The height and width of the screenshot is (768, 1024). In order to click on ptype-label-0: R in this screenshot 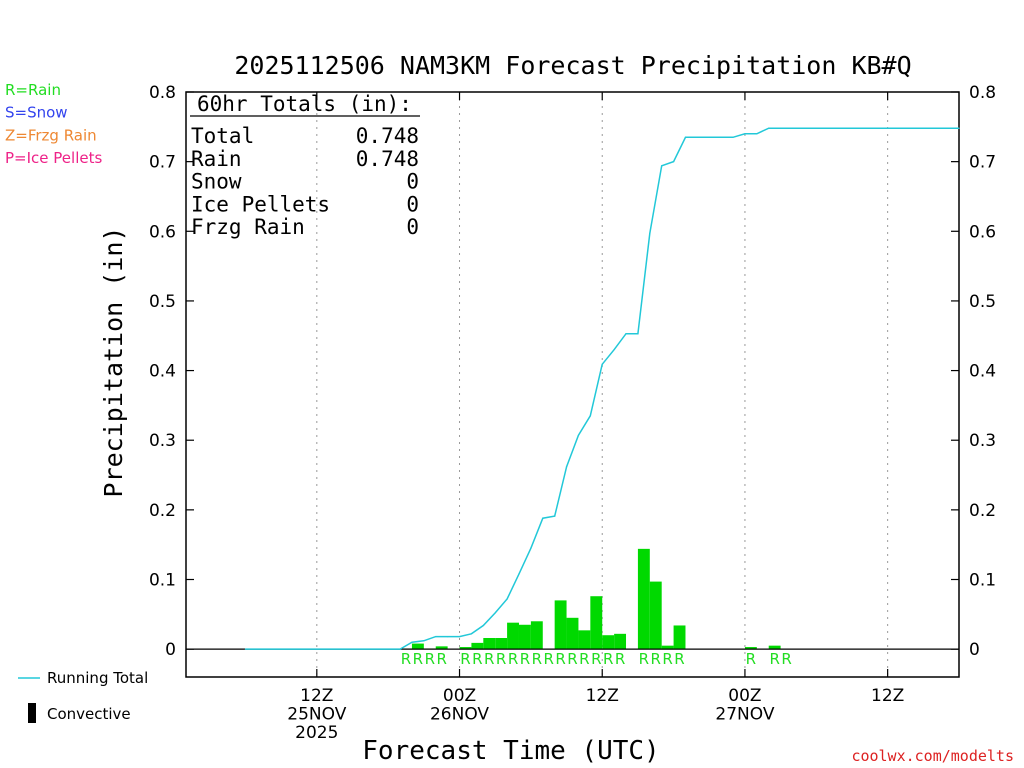, I will do `click(406, 659)`.